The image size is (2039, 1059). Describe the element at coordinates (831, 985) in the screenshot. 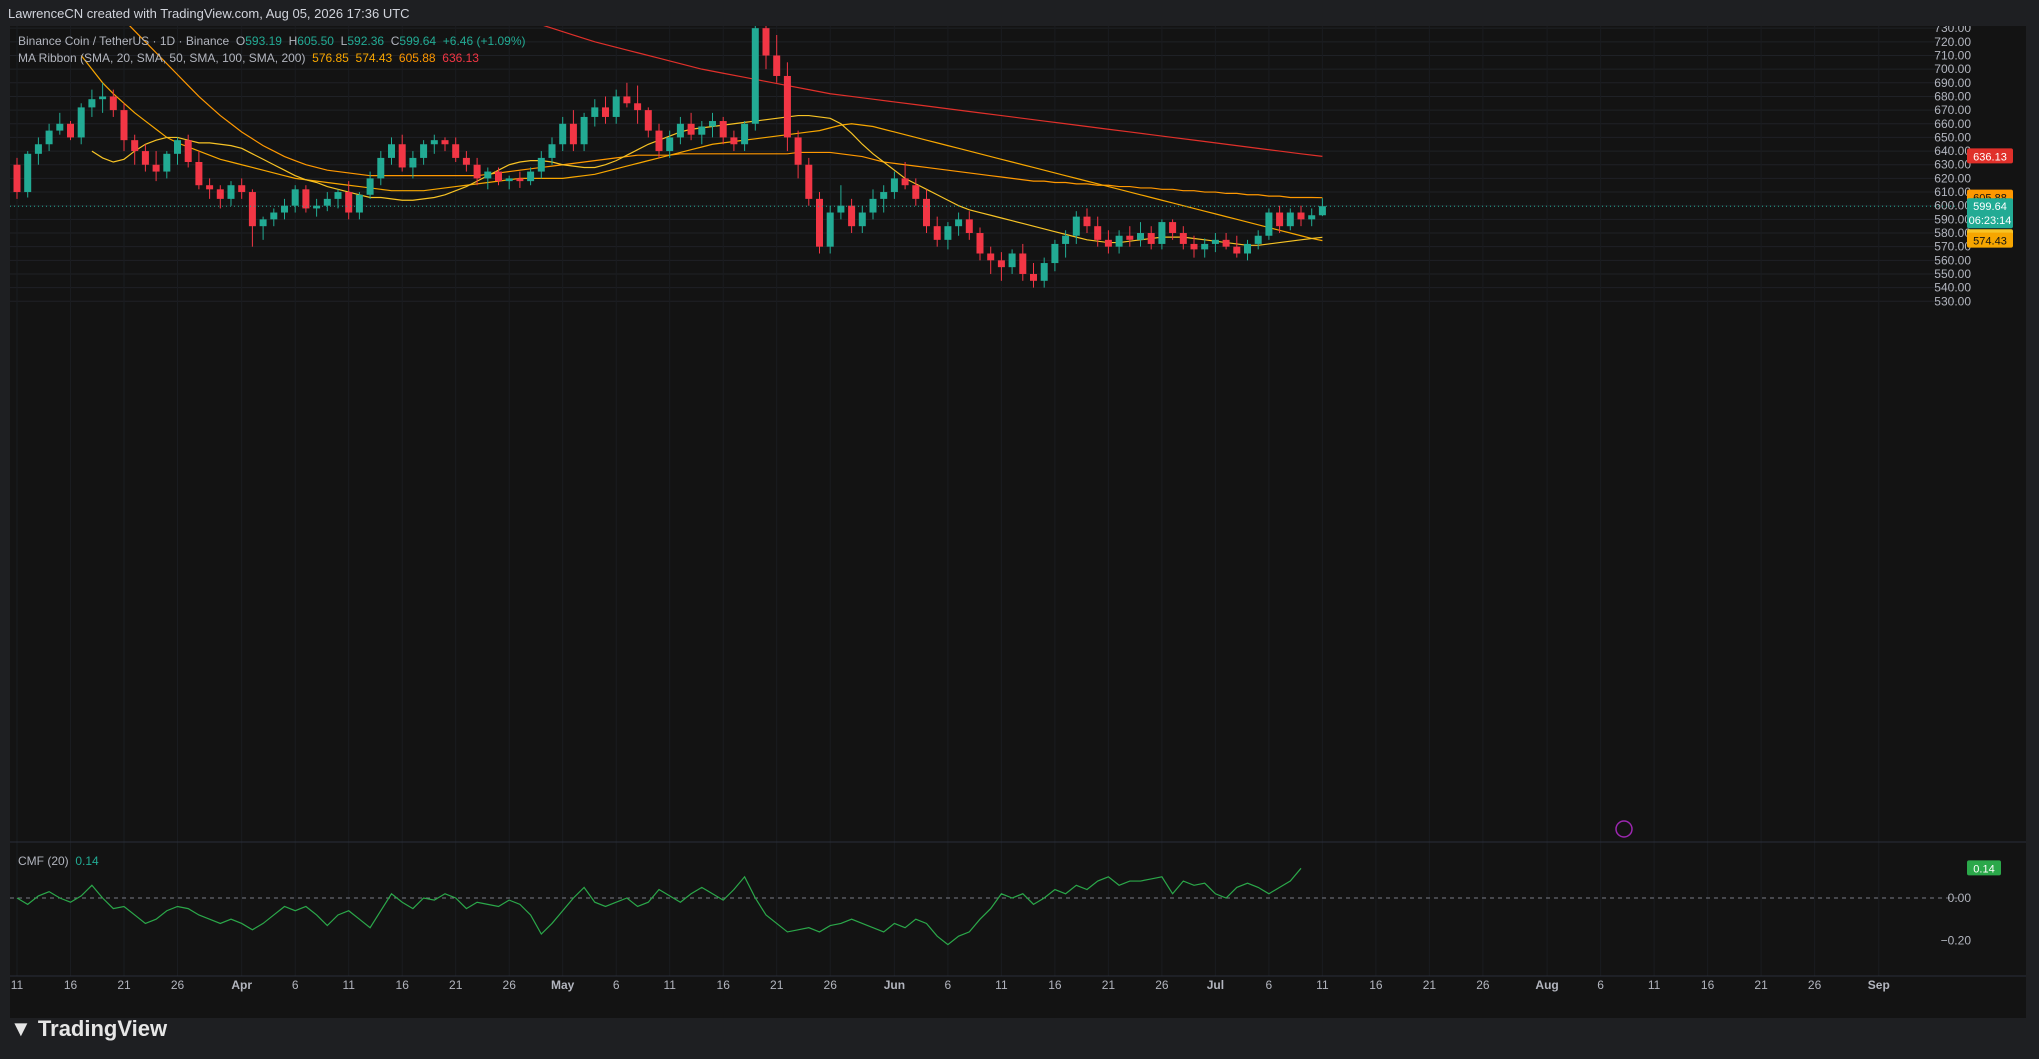

I see `time-tick-label: 26` at that location.